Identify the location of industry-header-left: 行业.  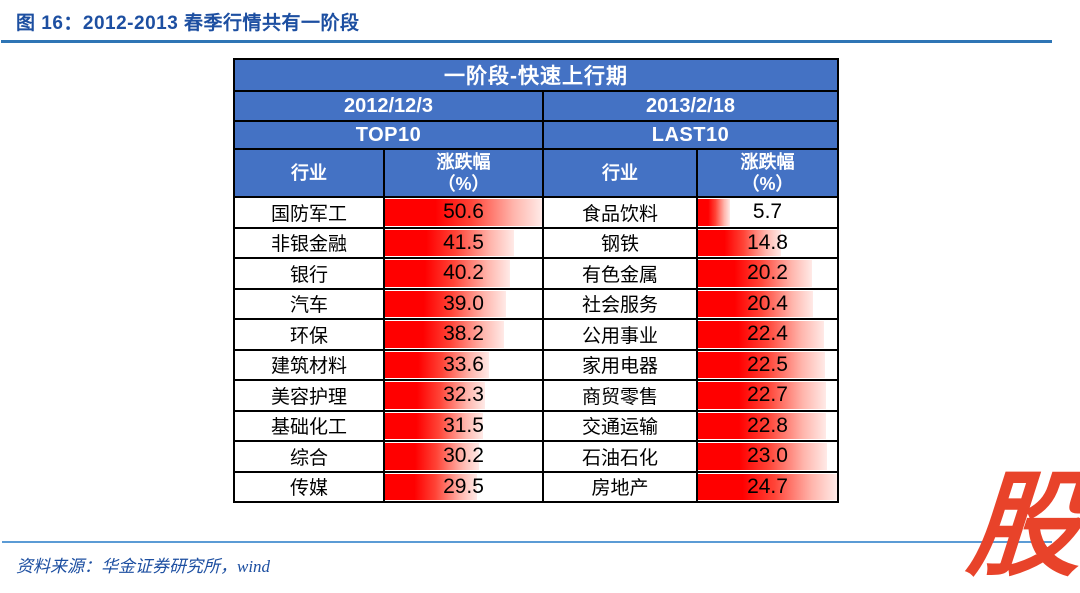
(309, 173).